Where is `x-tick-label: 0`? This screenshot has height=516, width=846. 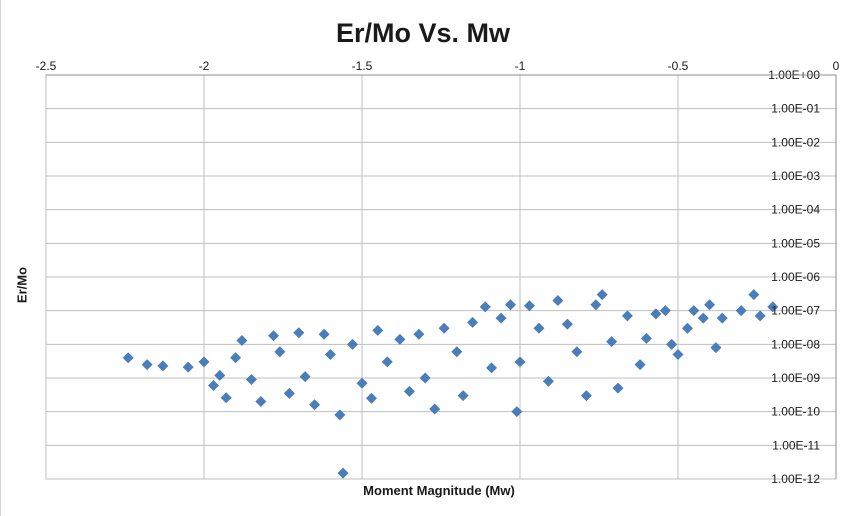 x-tick-label: 0 is located at coordinates (836, 66).